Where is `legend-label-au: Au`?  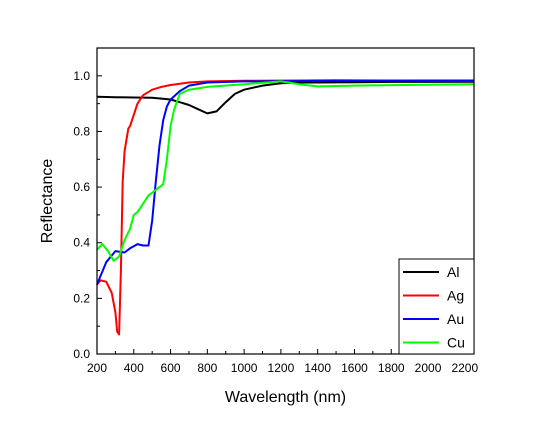 legend-label-au: Au is located at coordinates (455, 319).